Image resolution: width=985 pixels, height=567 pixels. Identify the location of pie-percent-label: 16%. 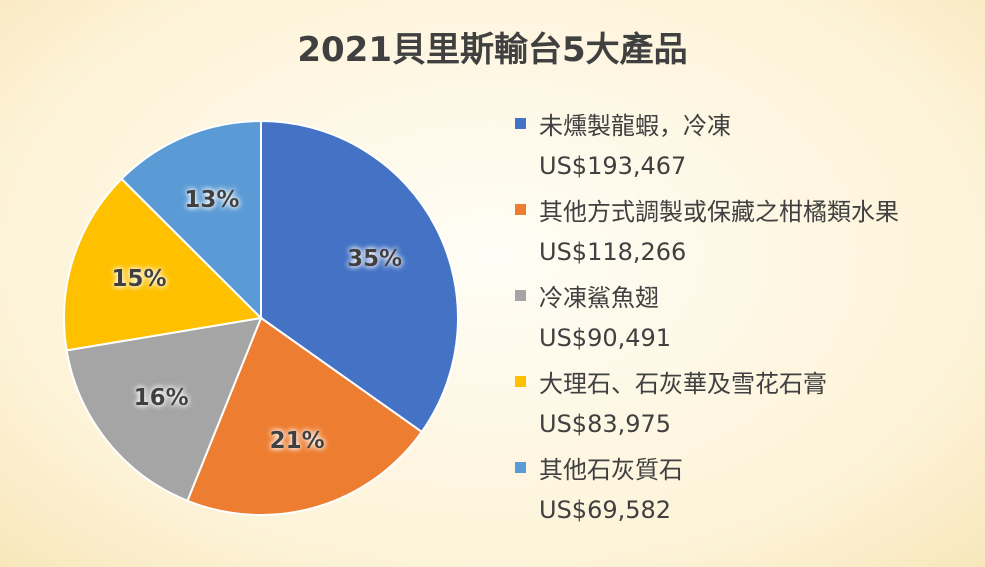
(161, 398).